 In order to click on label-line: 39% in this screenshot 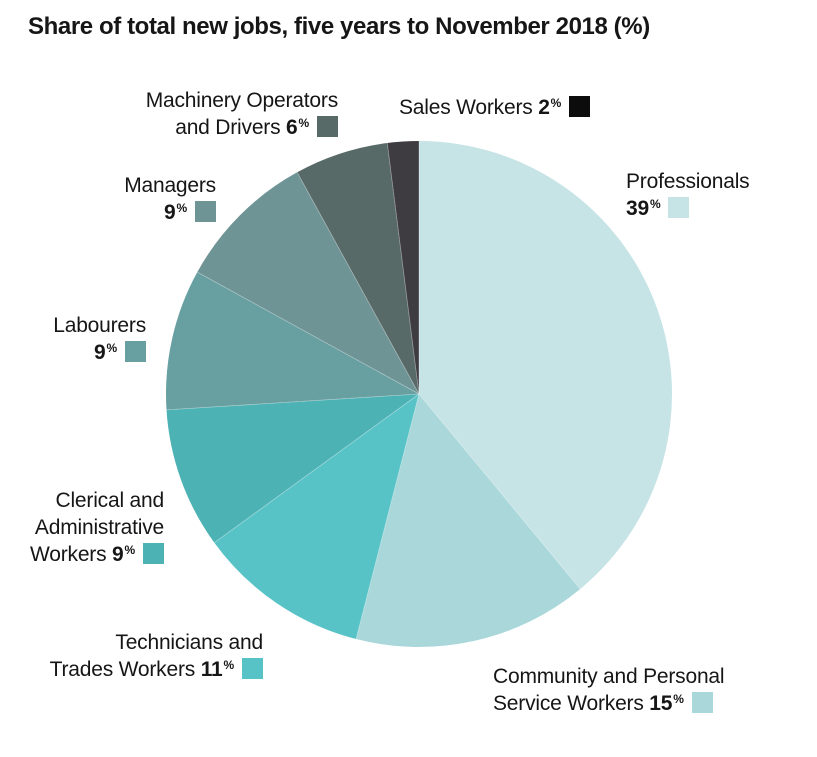, I will do `click(658, 208)`.